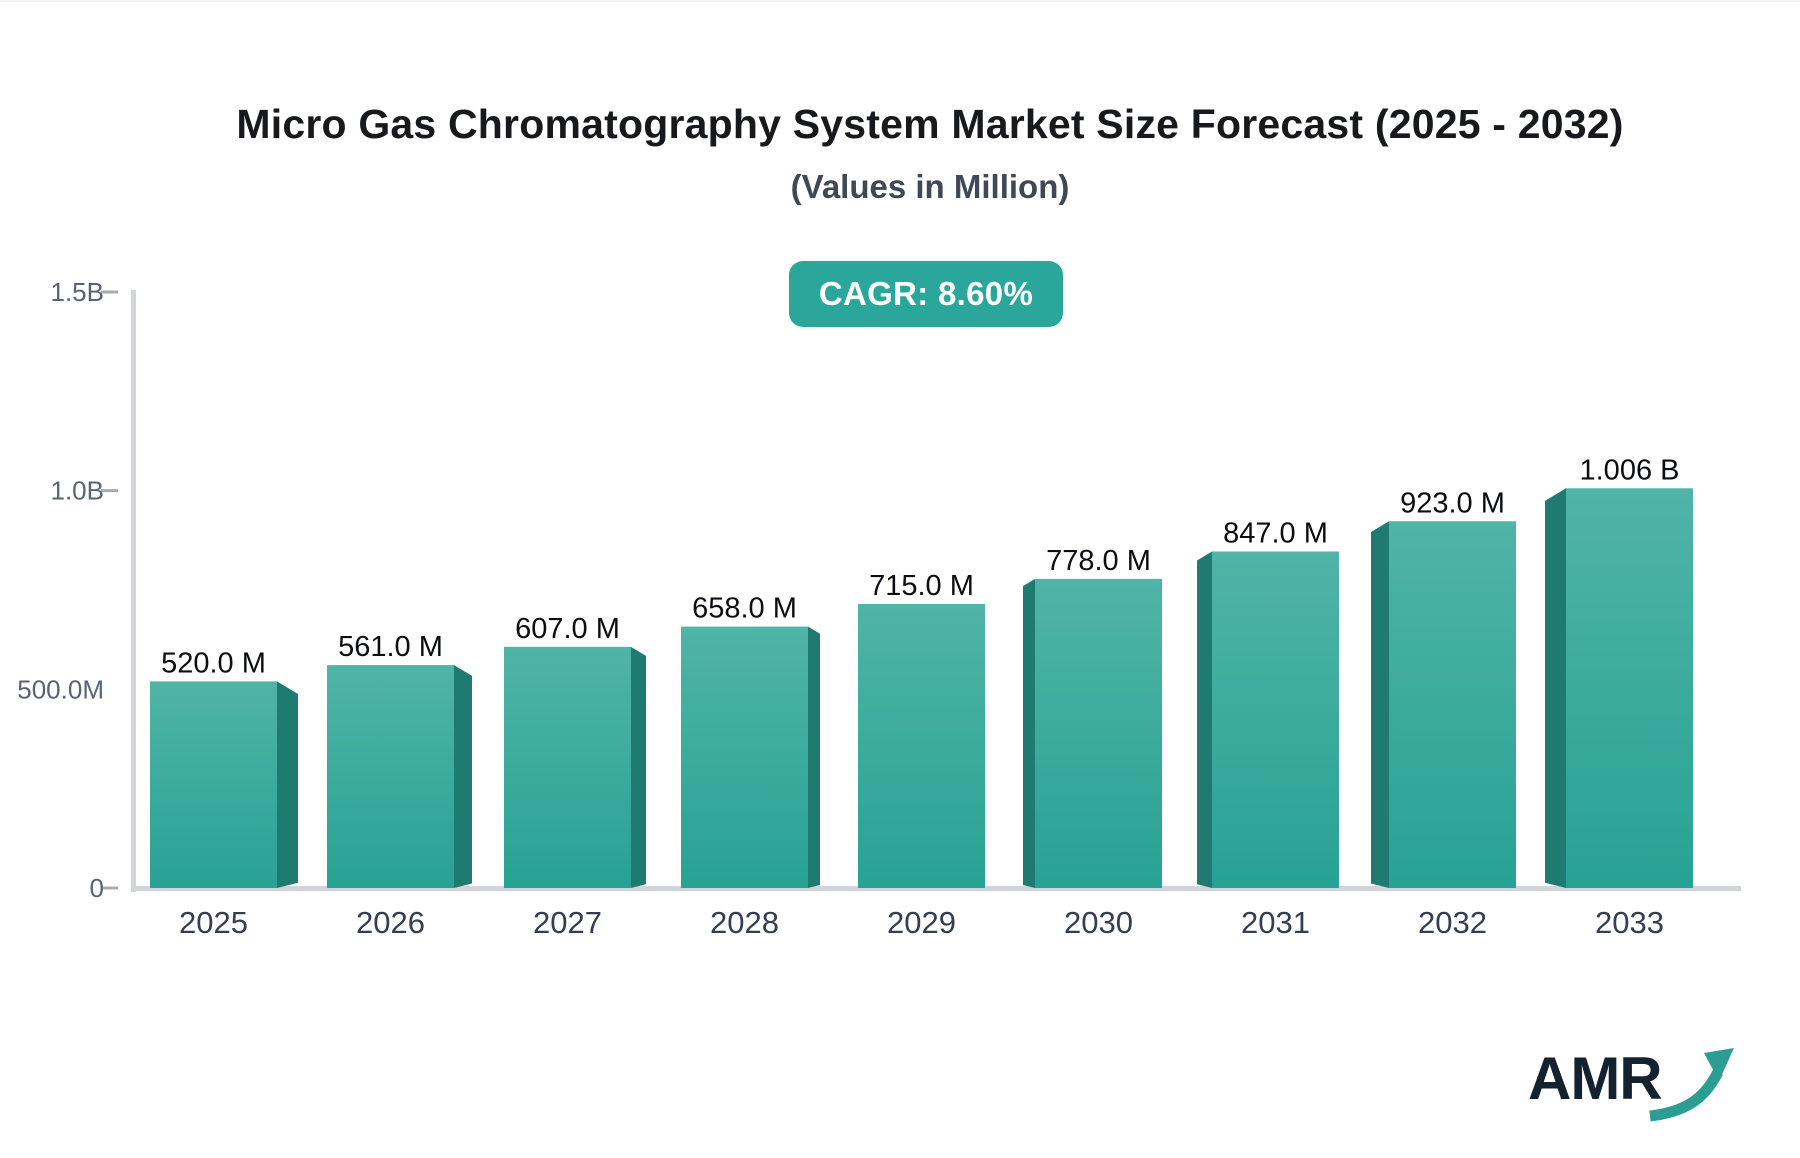 The image size is (1800, 1158). I want to click on cagr-badge: CAGR: 8.60%, so click(926, 294).